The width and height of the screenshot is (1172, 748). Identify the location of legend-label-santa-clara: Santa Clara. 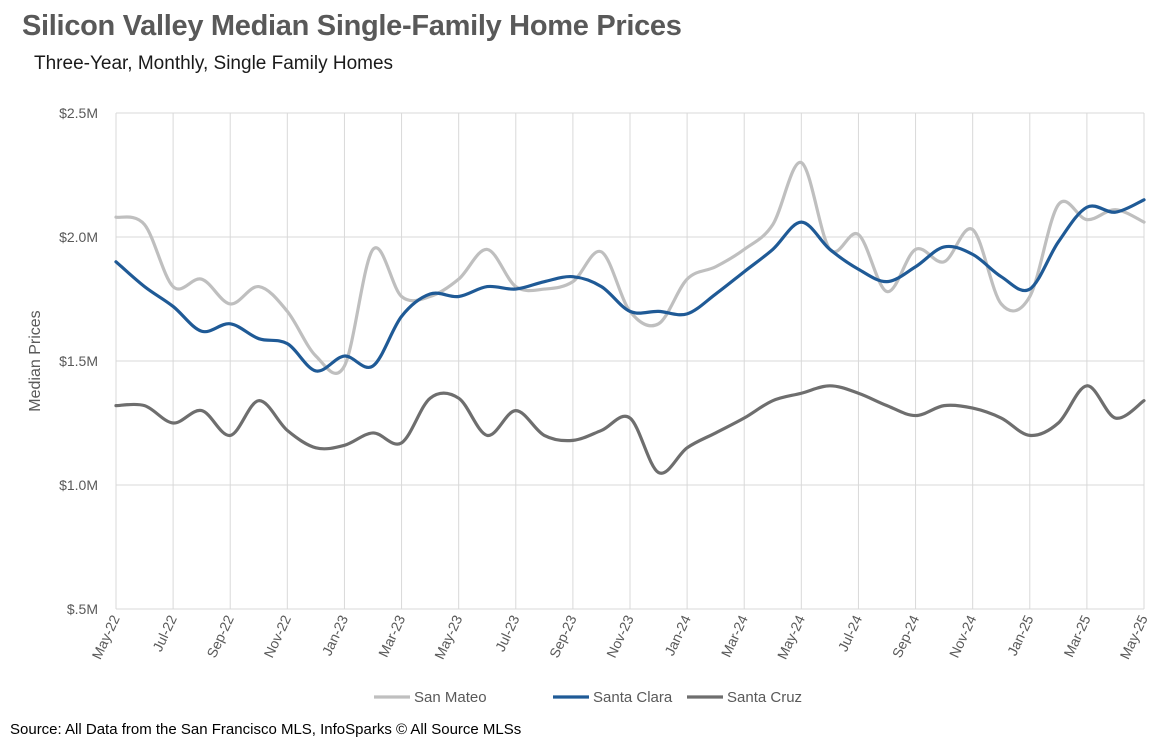
(633, 697).